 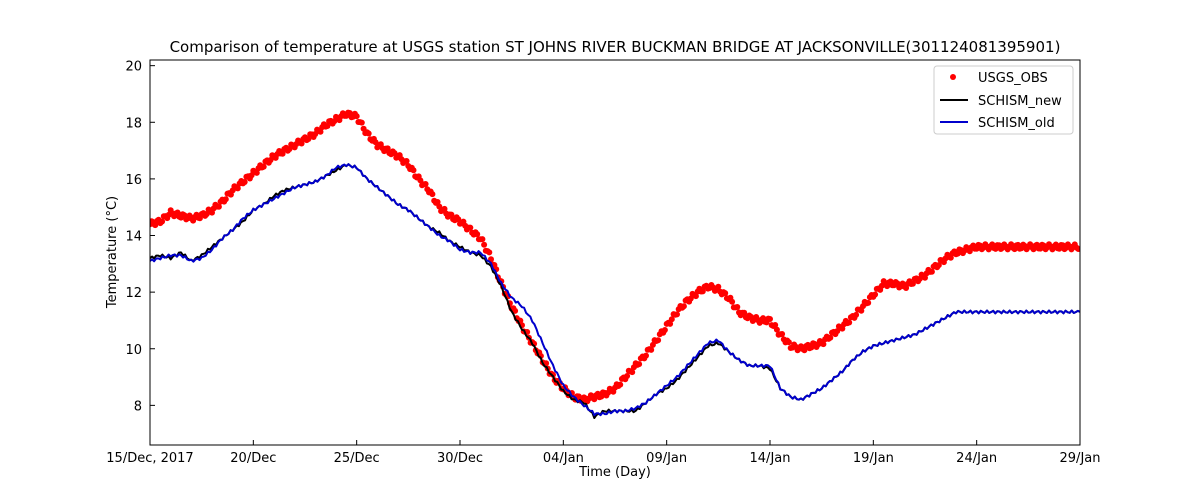 I want to click on legend-marker-usgs-obs, so click(x=953, y=77).